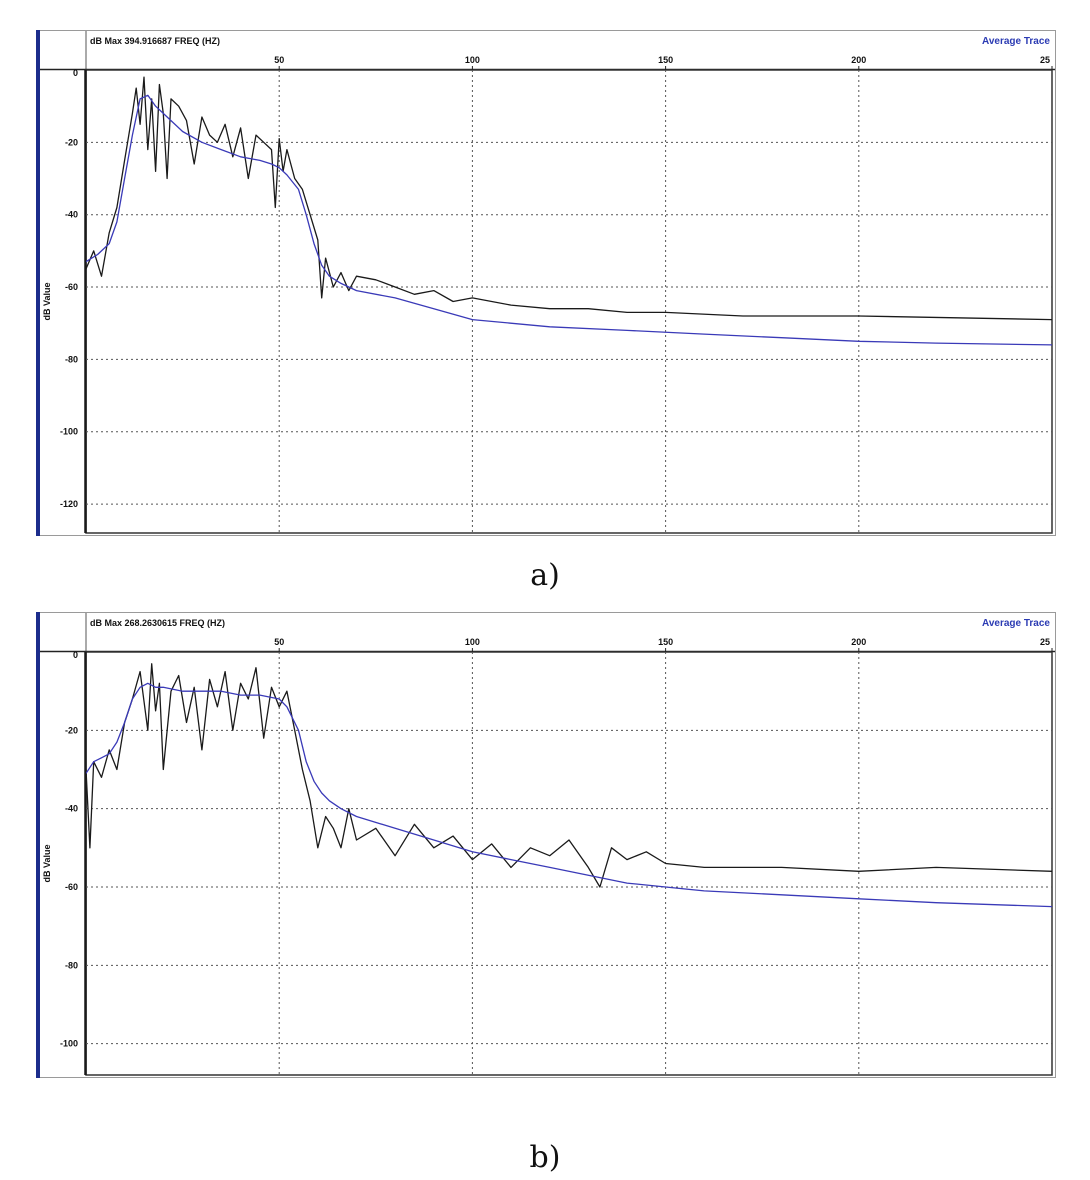  What do you see at coordinates (545, 1157) in the screenshot?
I see `caption-b: b)` at bounding box center [545, 1157].